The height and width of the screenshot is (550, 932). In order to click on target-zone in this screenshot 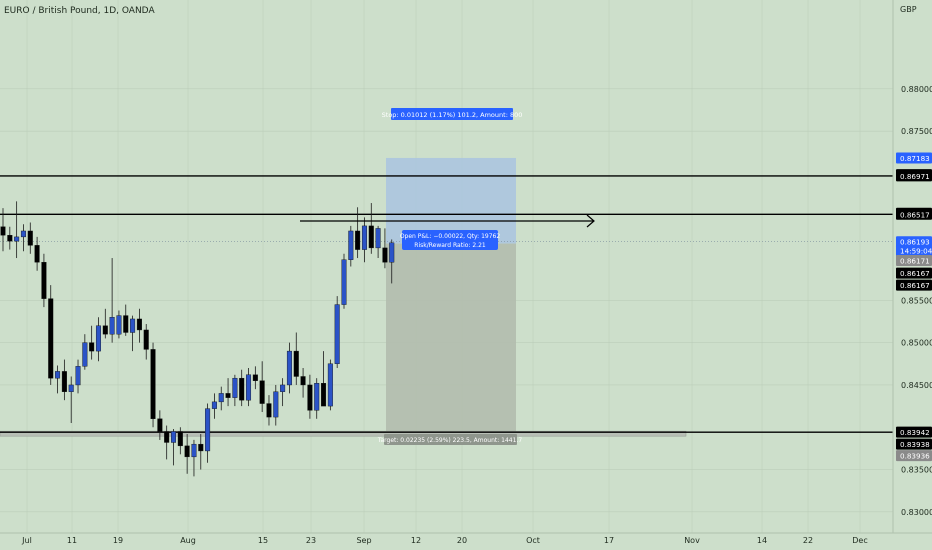, I will do `click(451, 338)`.